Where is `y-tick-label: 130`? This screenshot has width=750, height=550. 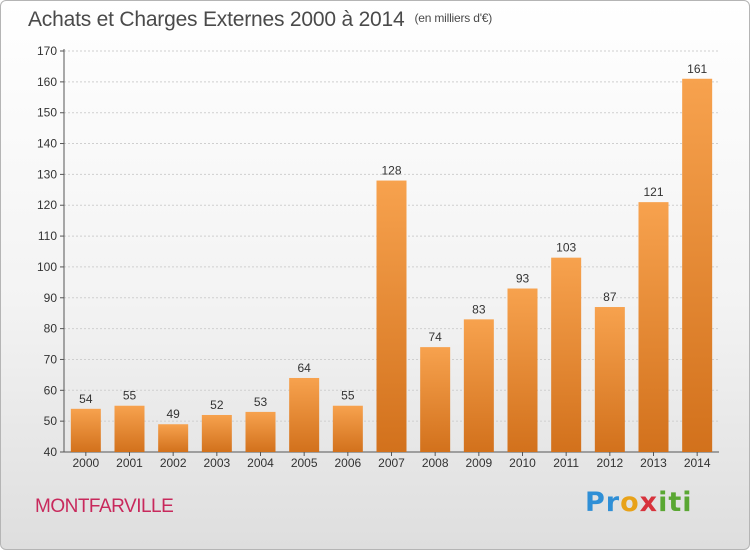
y-tick-label: 130 is located at coordinates (47, 174).